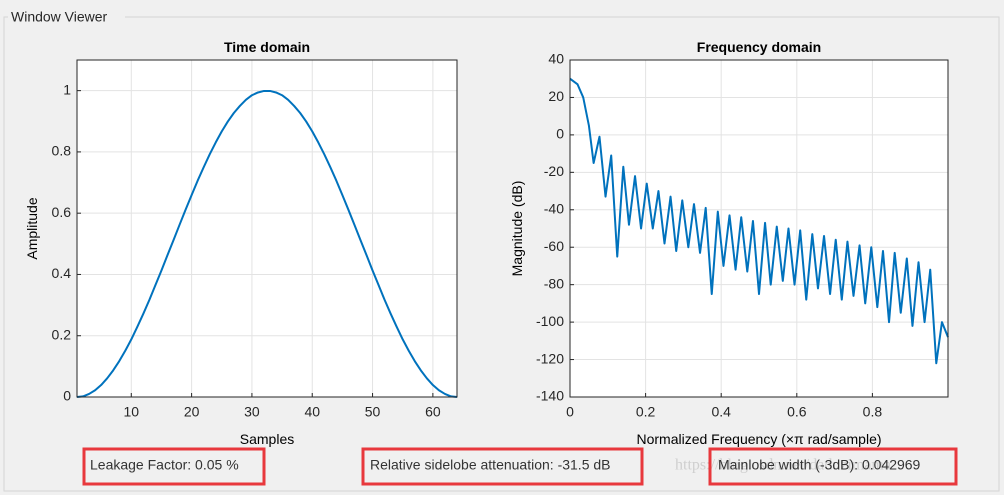  What do you see at coordinates (556, 96) in the screenshot?
I see `y-tick-label: 20` at bounding box center [556, 96].